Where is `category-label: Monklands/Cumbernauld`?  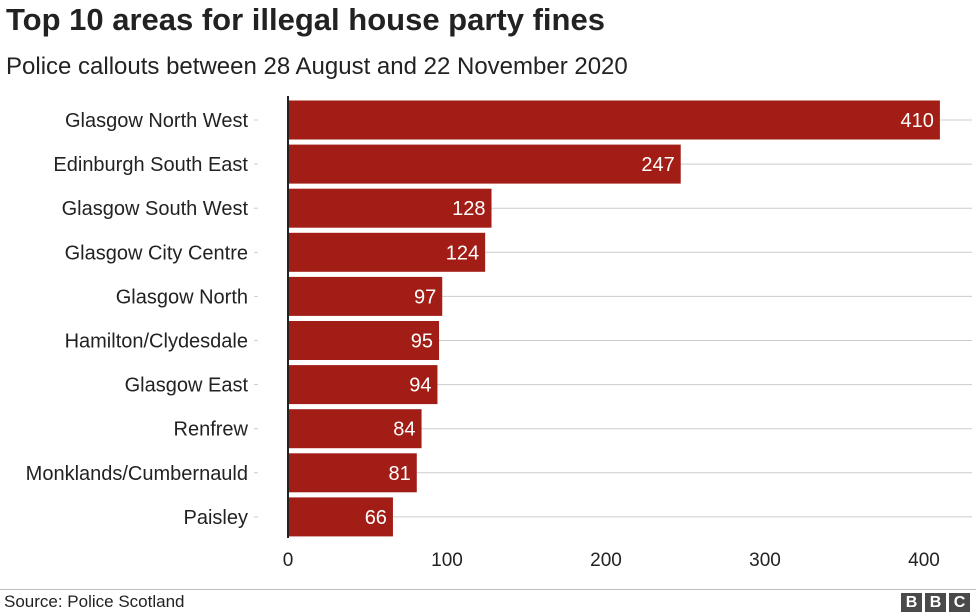
category-label: Monklands/Cumbernauld is located at coordinates (137, 474).